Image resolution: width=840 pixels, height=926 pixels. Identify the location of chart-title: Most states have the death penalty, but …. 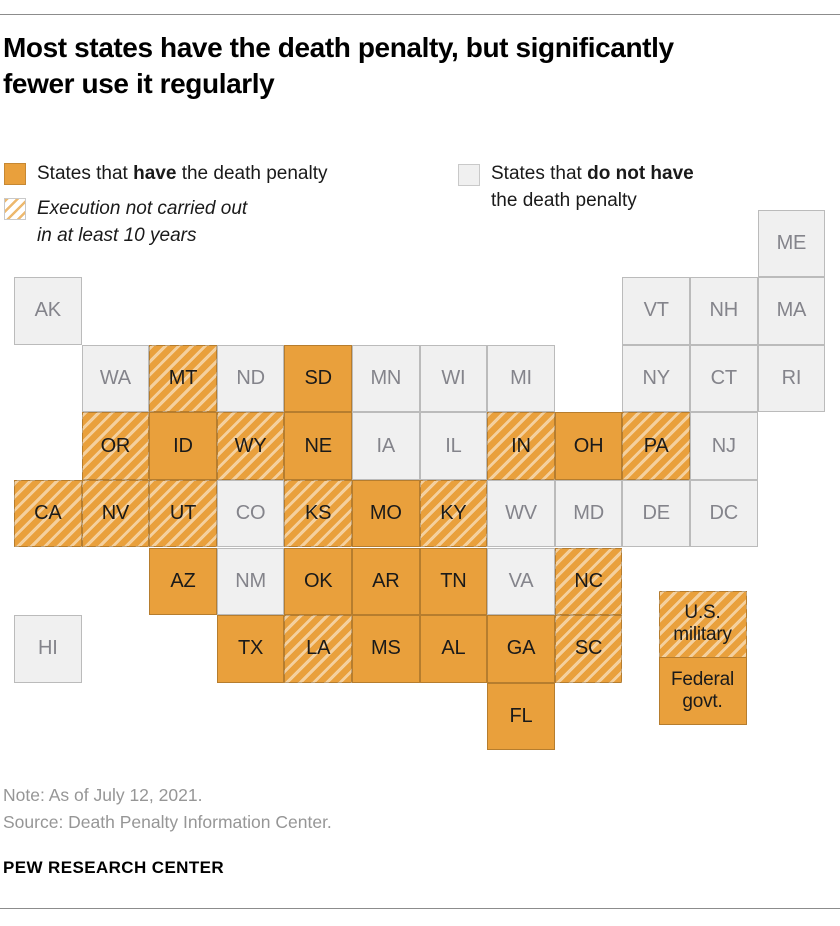
(418, 66).